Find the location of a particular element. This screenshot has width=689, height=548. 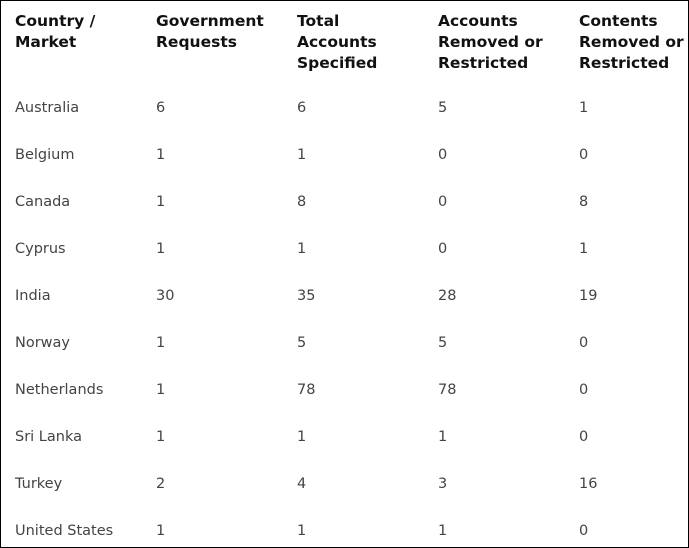

row-label: Belgium is located at coordinates (45, 155).